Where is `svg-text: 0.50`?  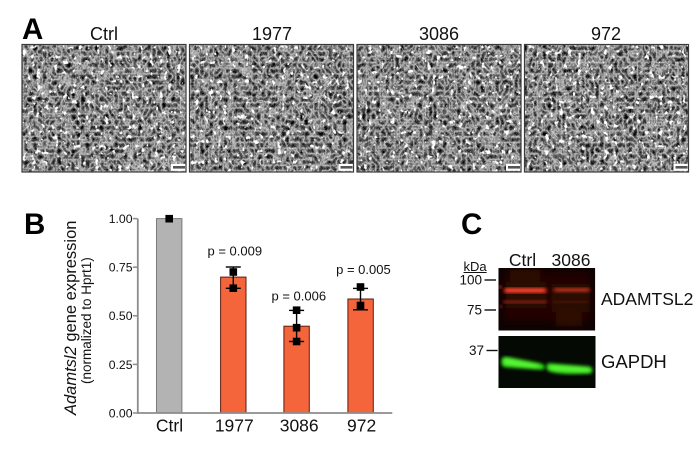 svg-text: 0.50 is located at coordinates (121, 316).